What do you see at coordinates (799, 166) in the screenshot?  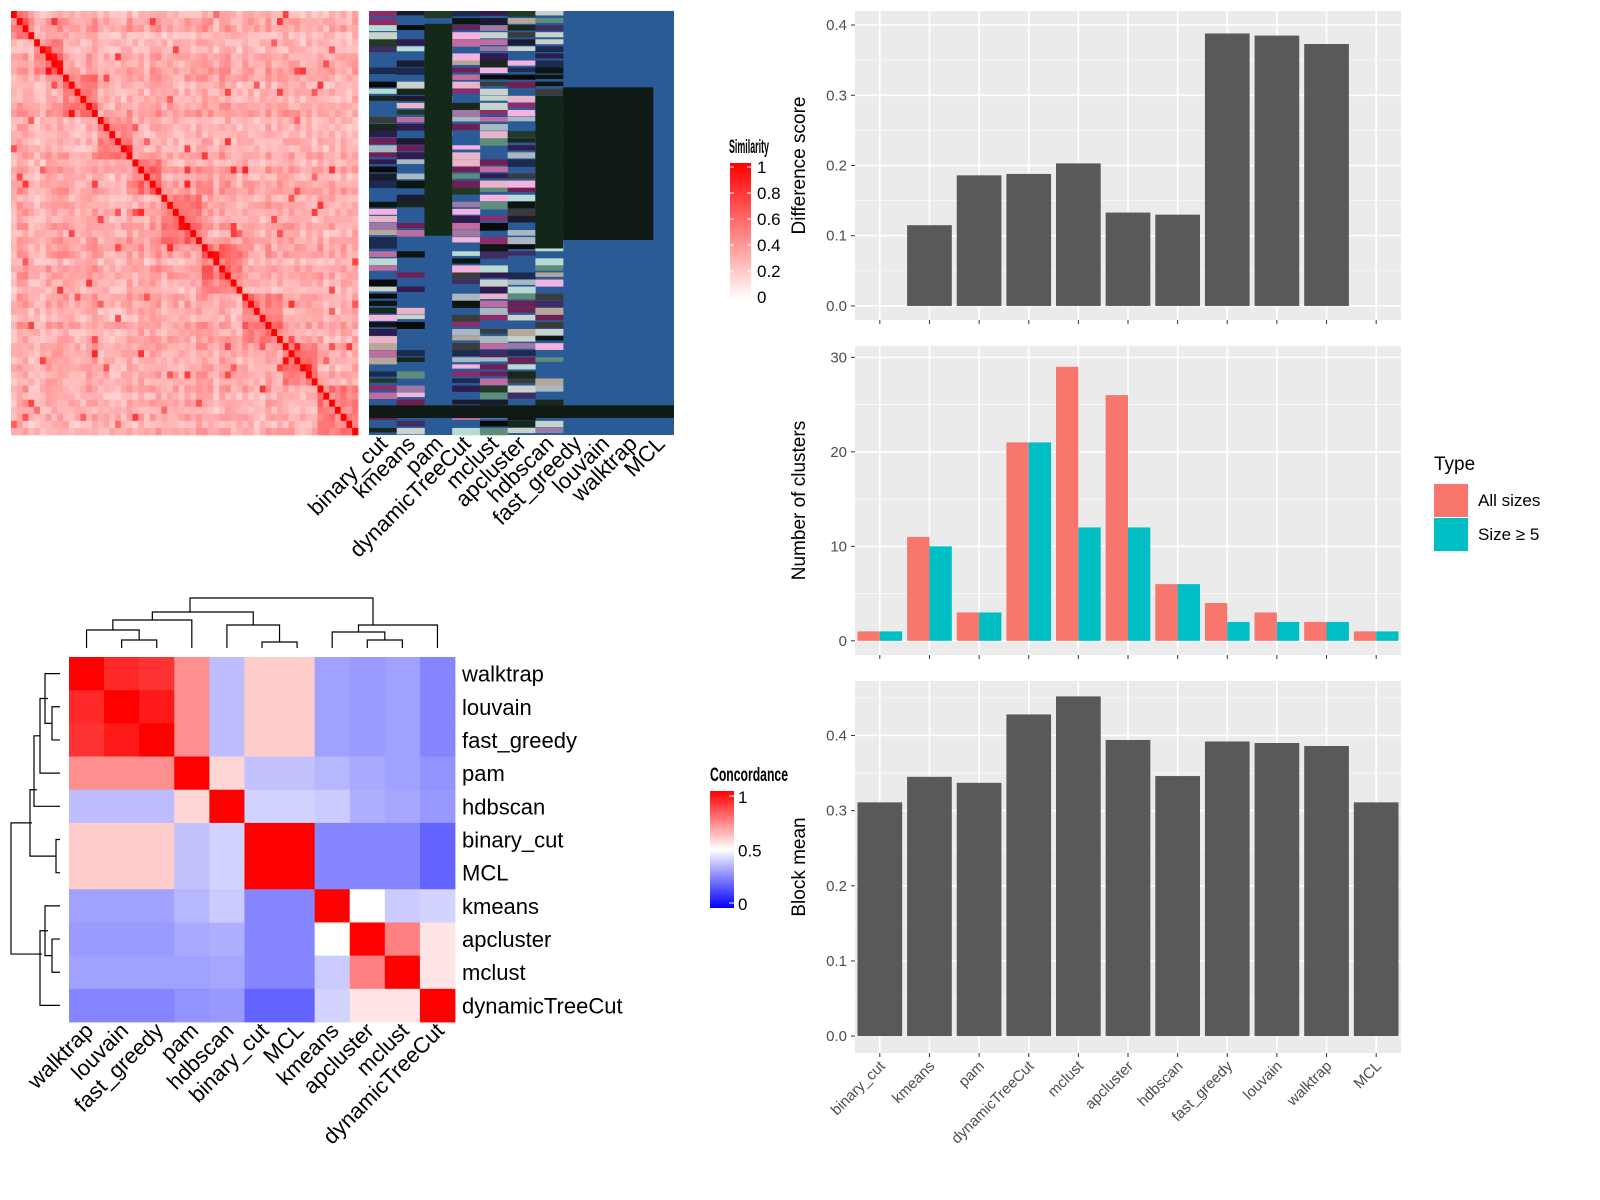 I see `y-axis-title: Difference score` at bounding box center [799, 166].